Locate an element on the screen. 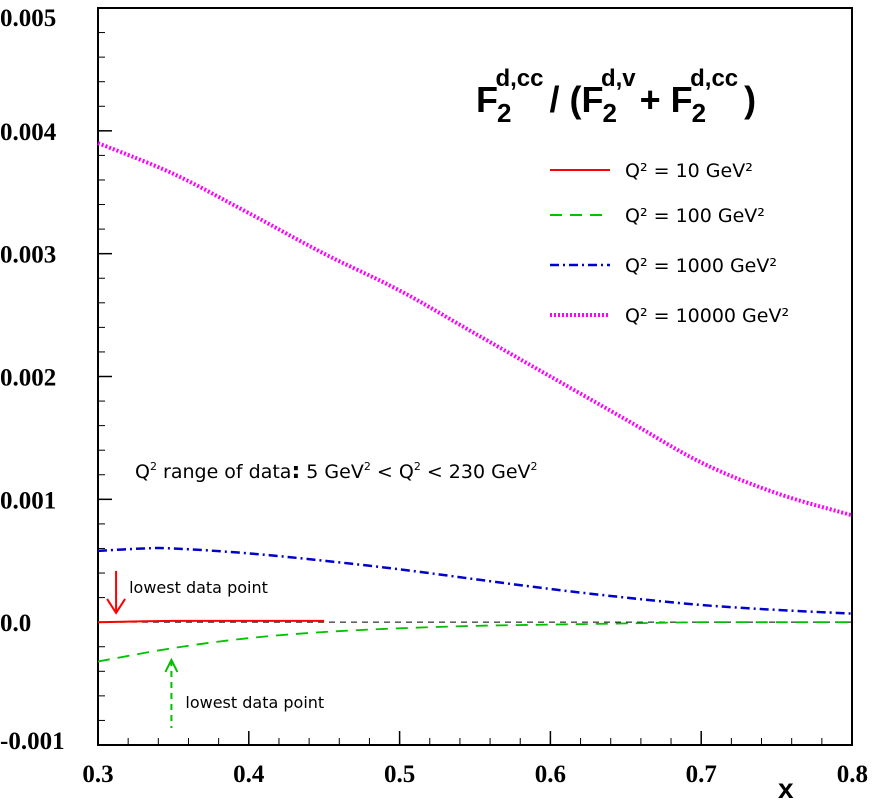 The width and height of the screenshot is (872, 800). annotations: lowest data point lowest data point is located at coordinates (215, 649).